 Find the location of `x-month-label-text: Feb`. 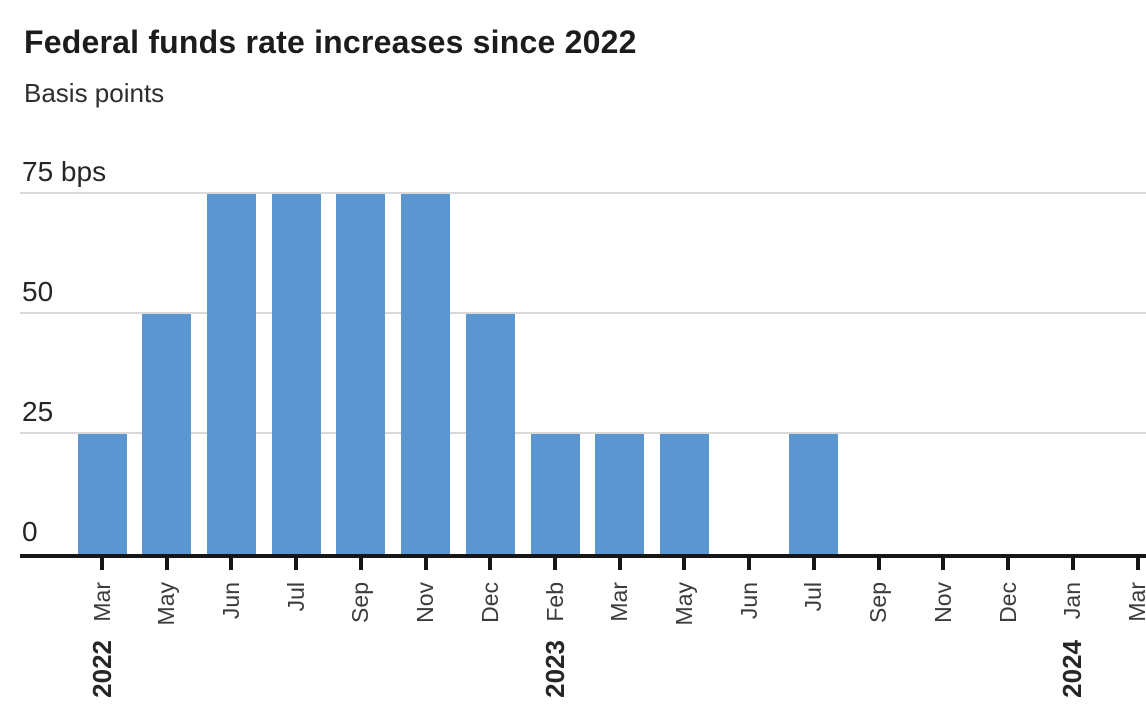

x-month-label-text: Feb is located at coordinates (554, 602).